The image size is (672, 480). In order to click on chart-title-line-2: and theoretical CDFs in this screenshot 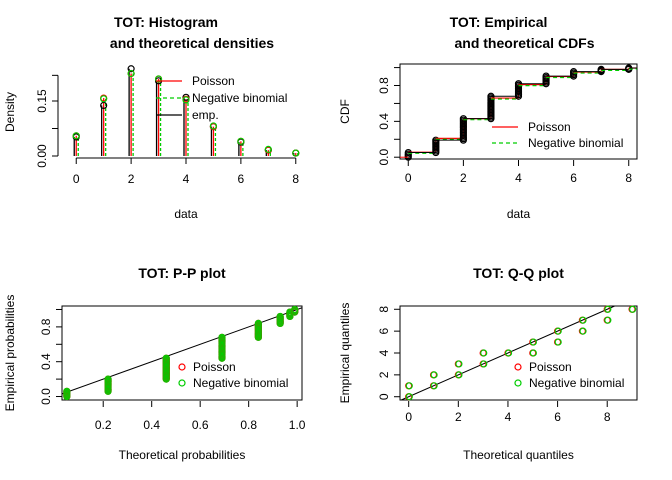, I will do `click(524, 43)`.